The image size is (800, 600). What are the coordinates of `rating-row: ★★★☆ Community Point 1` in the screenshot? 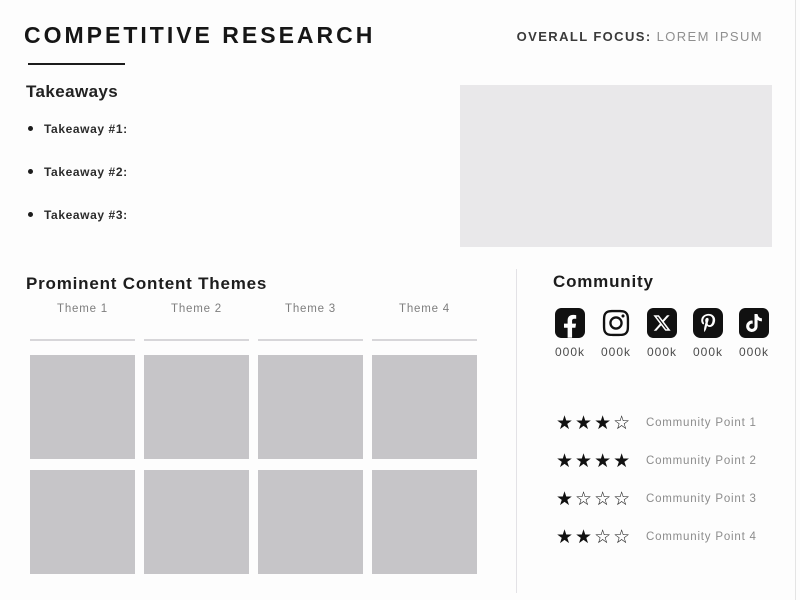 It's located at (656, 423).